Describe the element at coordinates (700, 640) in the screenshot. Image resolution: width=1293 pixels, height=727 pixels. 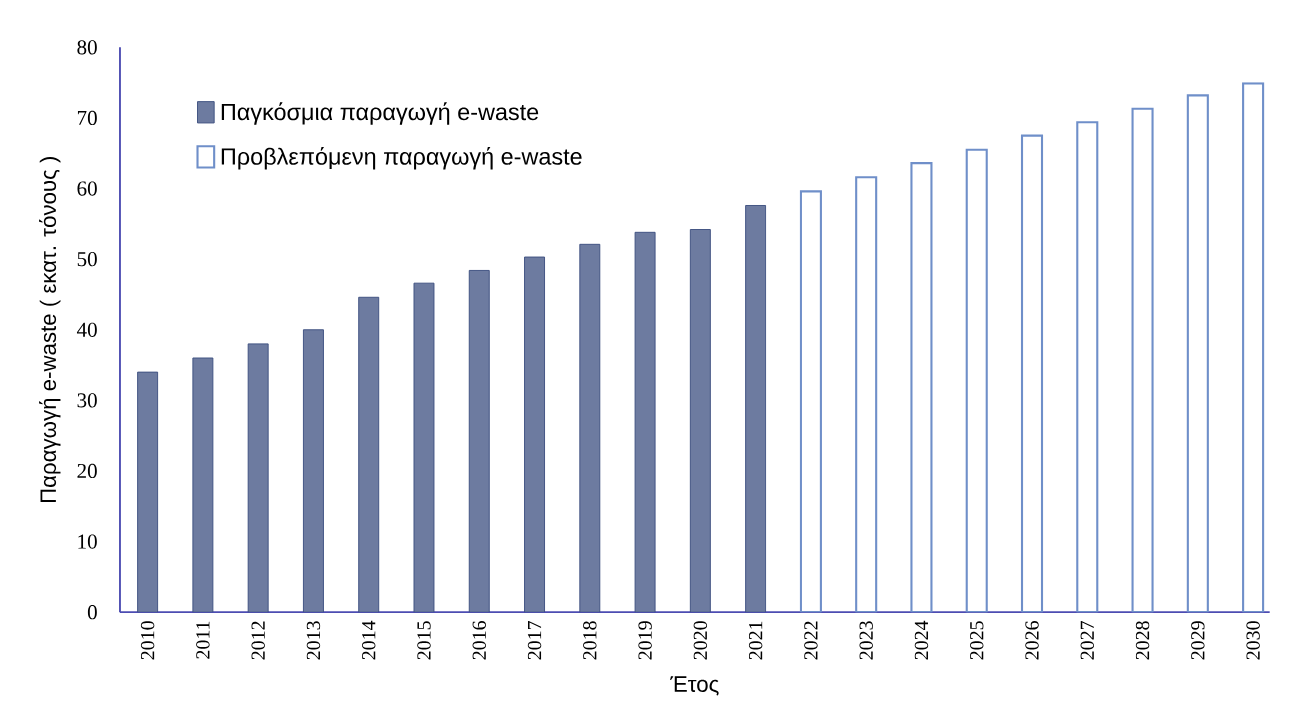
I see `x-tick-label: 2020` at that location.